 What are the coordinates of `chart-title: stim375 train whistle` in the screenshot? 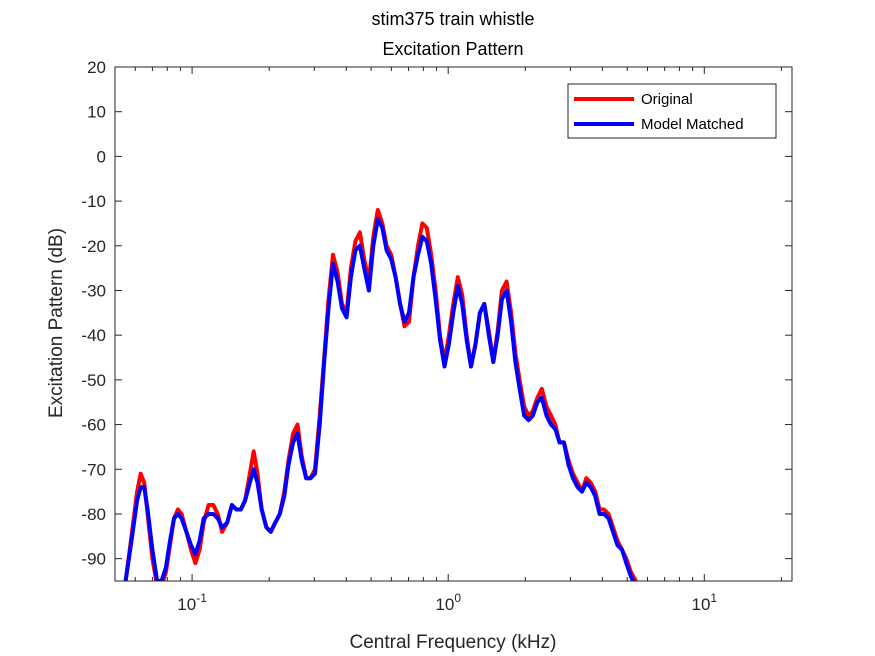 It's located at (452, 19).